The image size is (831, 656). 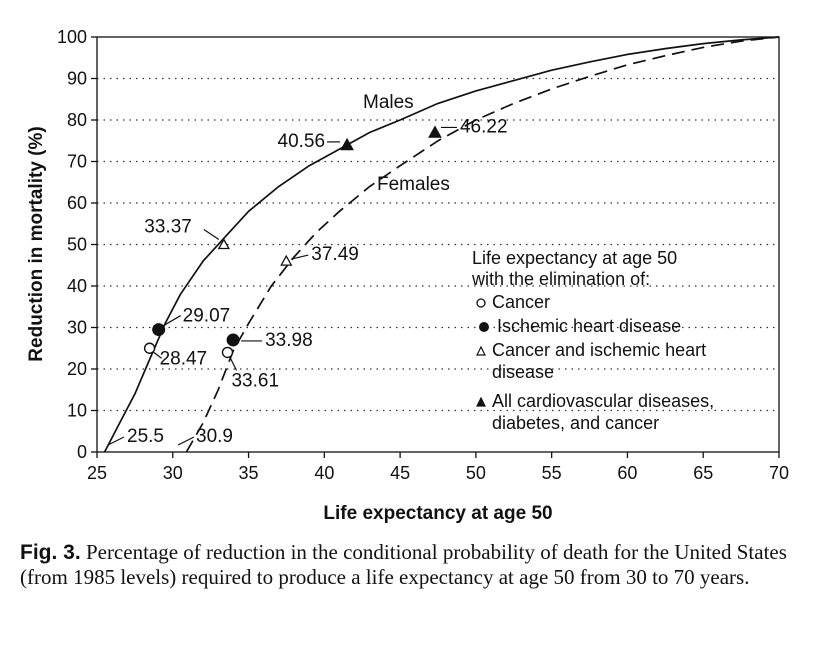 I want to click on y-axis-title: Reduction in mortality (%), so click(x=36, y=243).